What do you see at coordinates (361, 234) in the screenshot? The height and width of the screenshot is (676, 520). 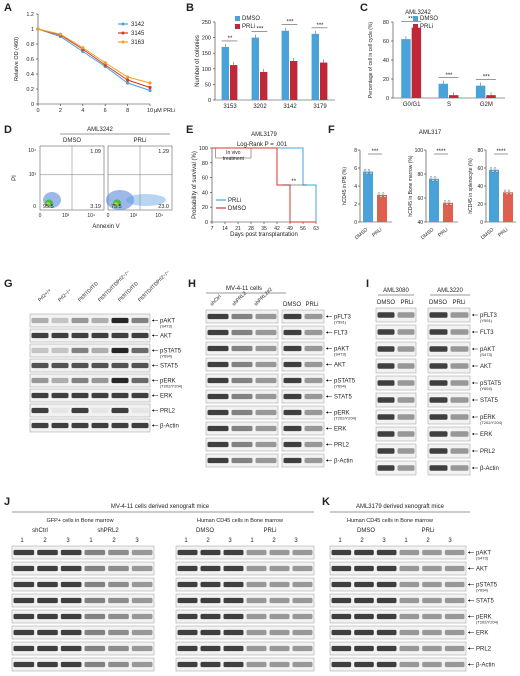 I see `f-category-label: DMSO` at bounding box center [361, 234].